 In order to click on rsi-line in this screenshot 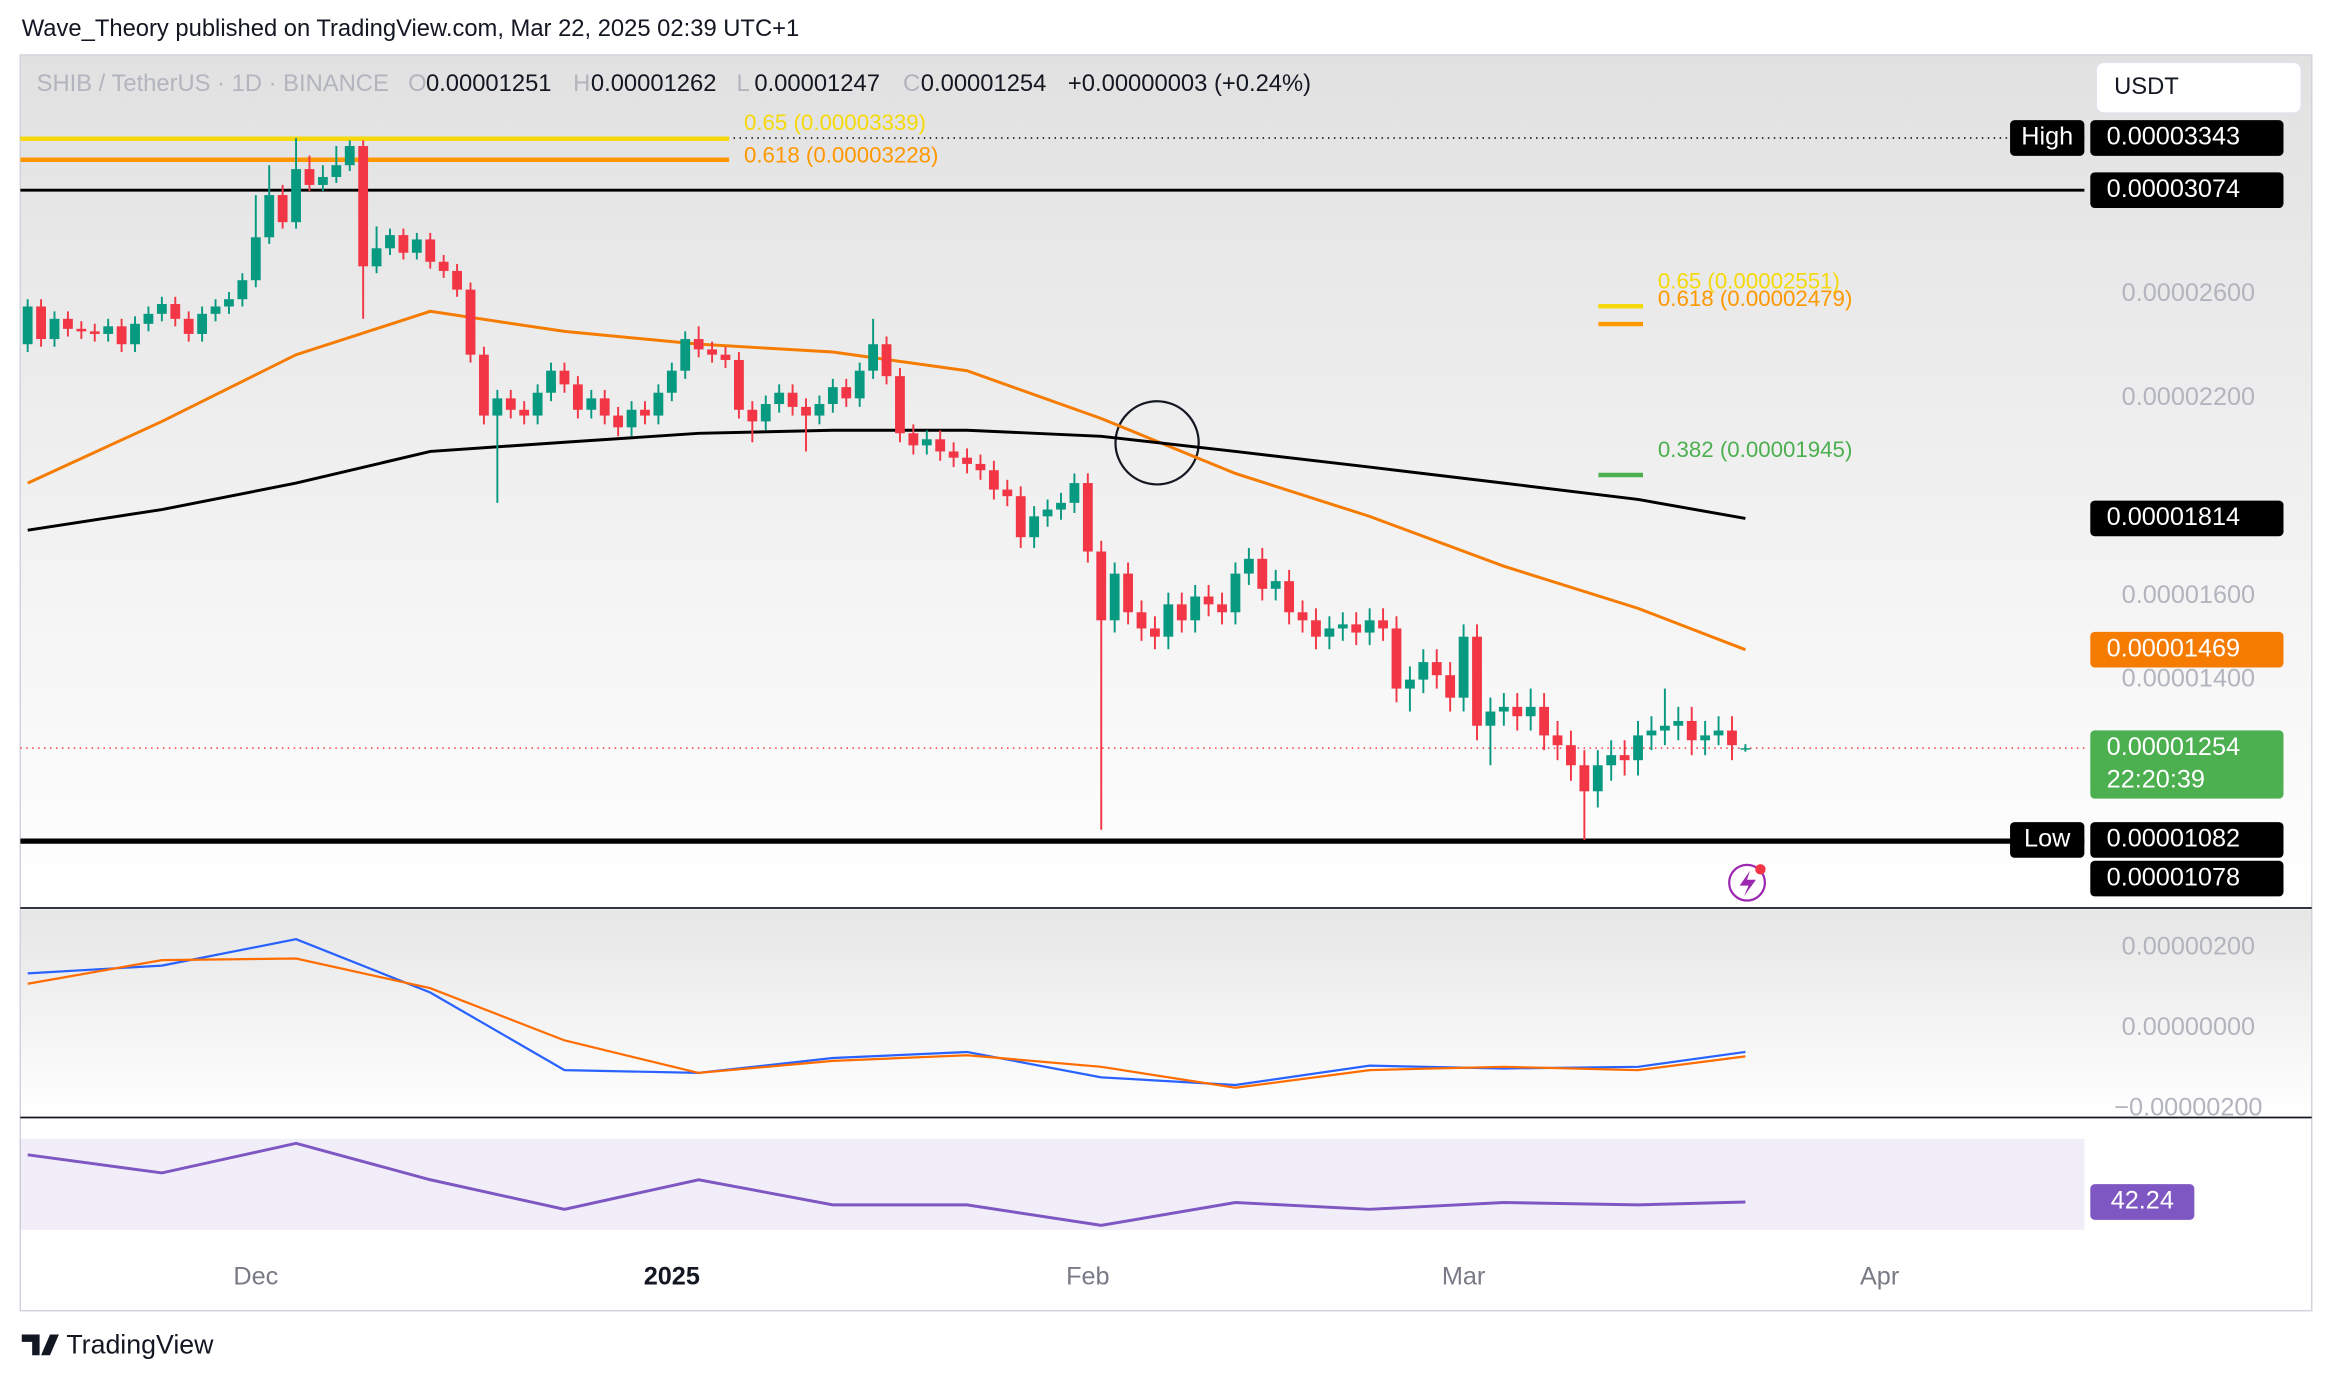, I will do `click(886, 1184)`.